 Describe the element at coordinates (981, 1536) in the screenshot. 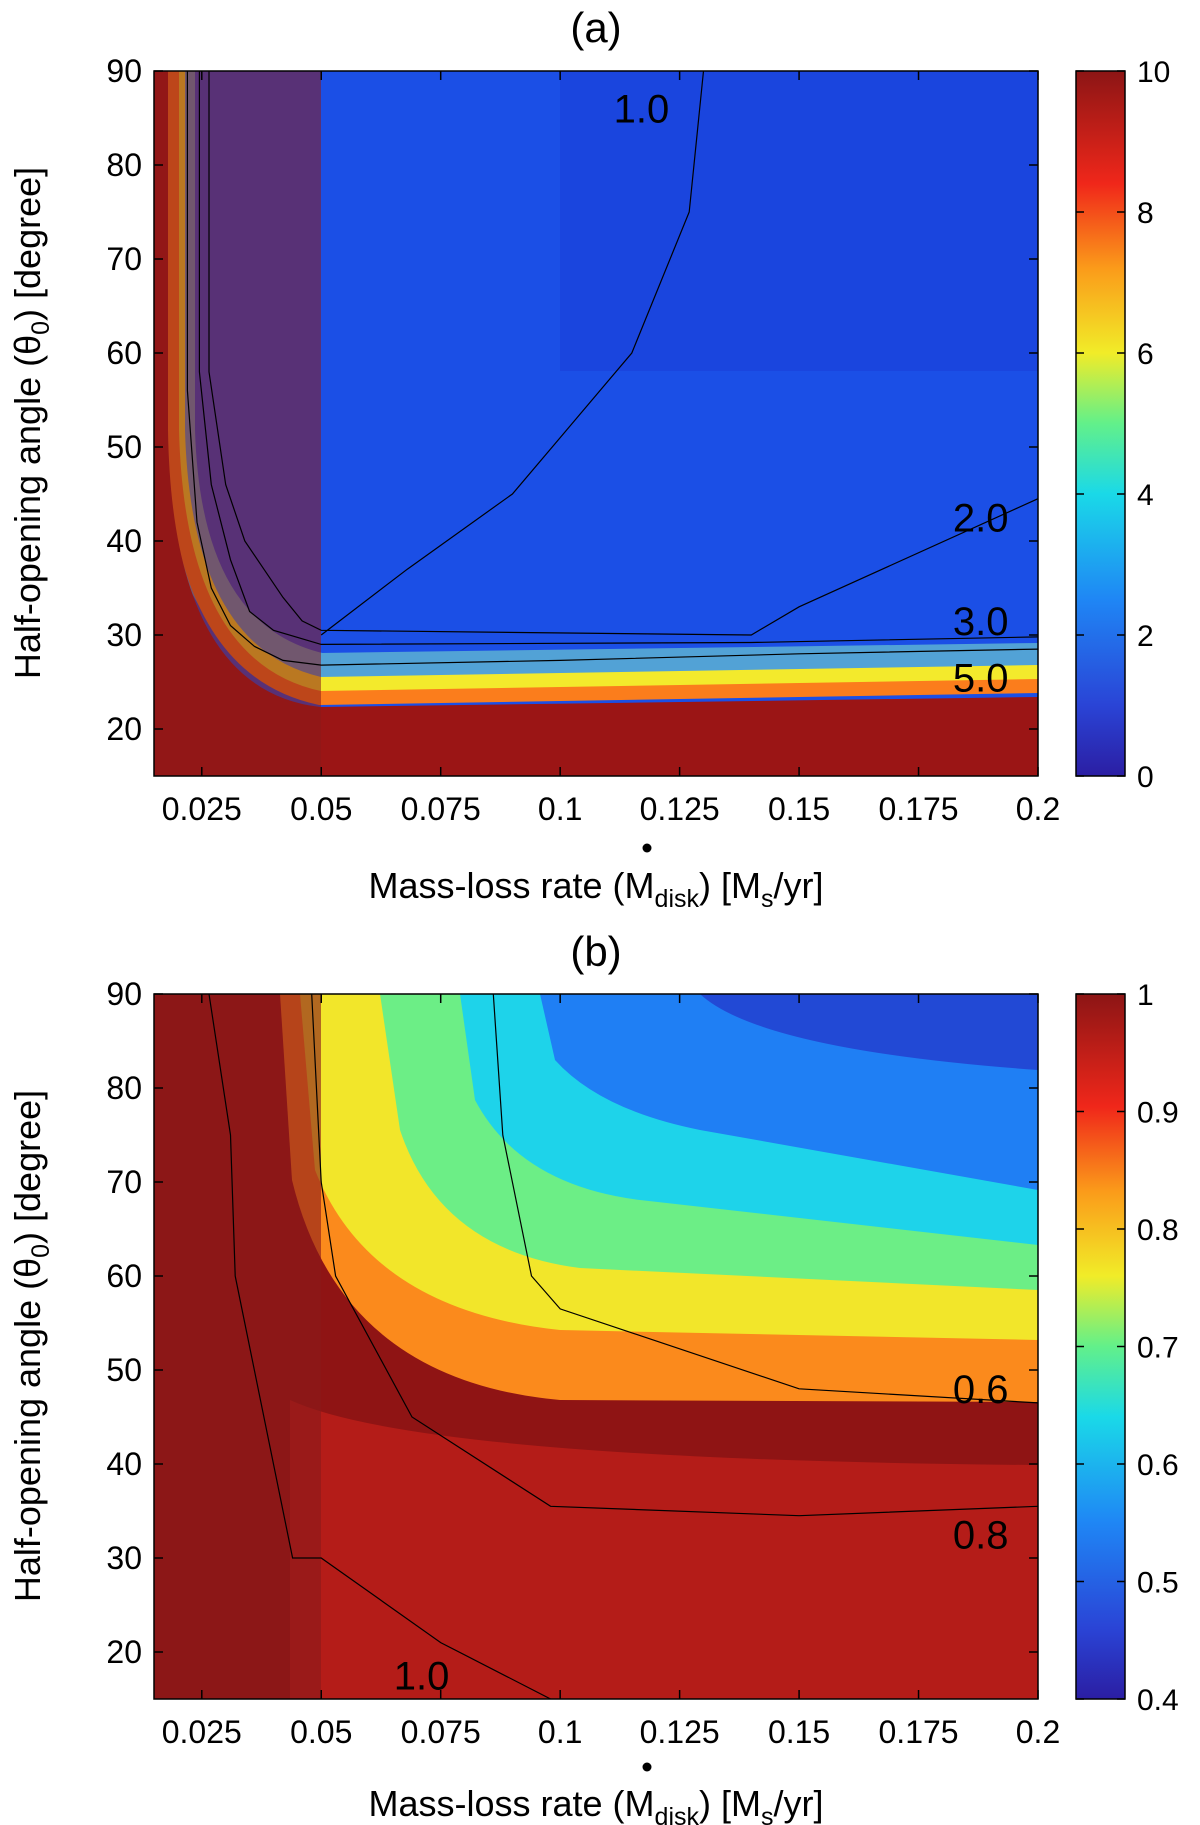

I see `contour-label: 0.8` at that location.